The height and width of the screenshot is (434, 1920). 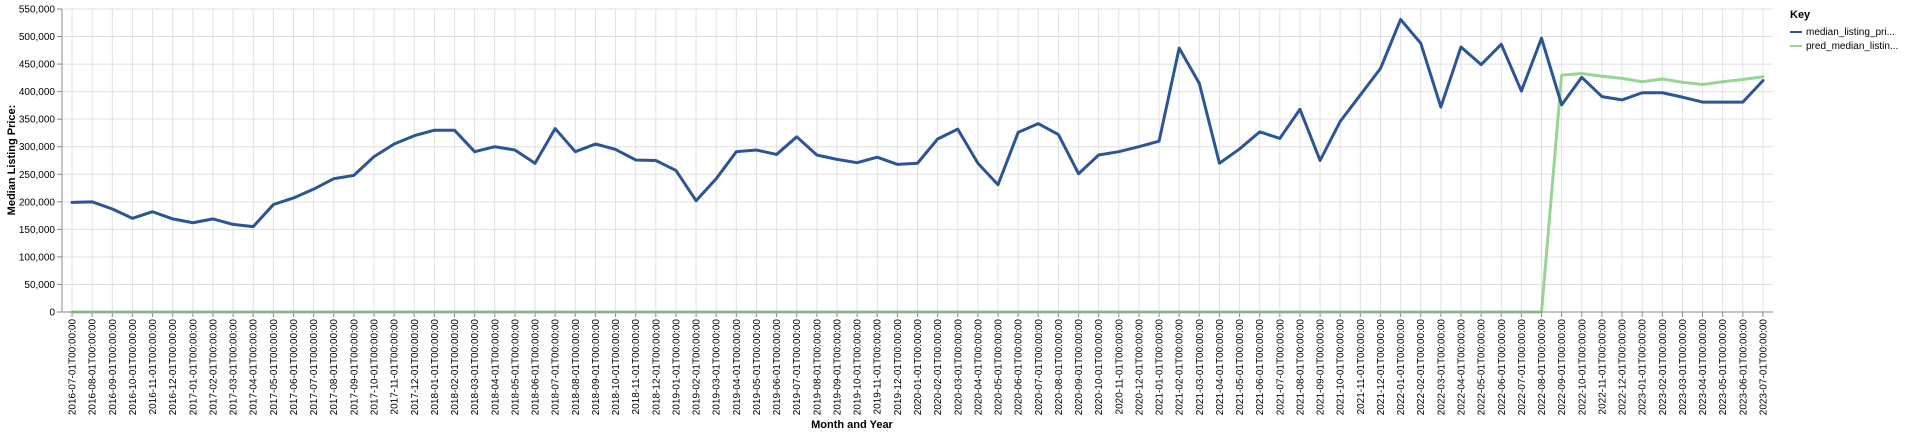 What do you see at coordinates (93, 367) in the screenshot?
I see `x-tick-label: 2016-08-01T00:00:00` at bounding box center [93, 367].